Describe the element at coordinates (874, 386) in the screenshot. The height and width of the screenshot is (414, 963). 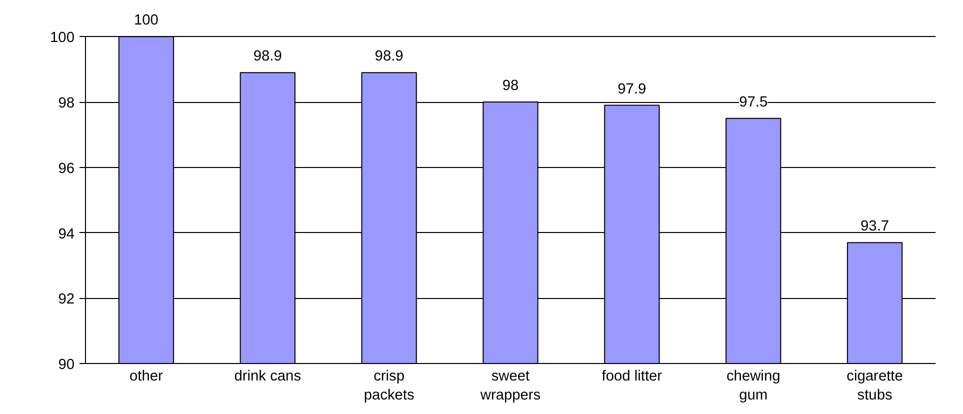
I see `x-tick-label: cigarette stubs` at that location.